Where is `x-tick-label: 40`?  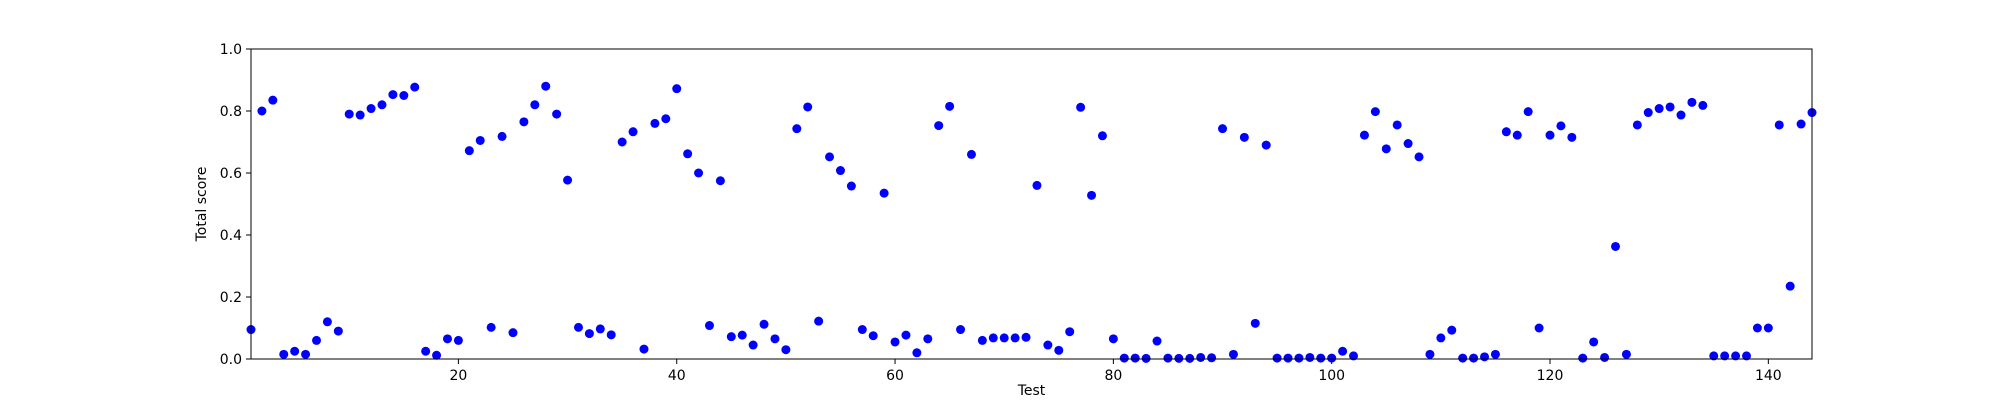
x-tick-label: 40 is located at coordinates (677, 376).